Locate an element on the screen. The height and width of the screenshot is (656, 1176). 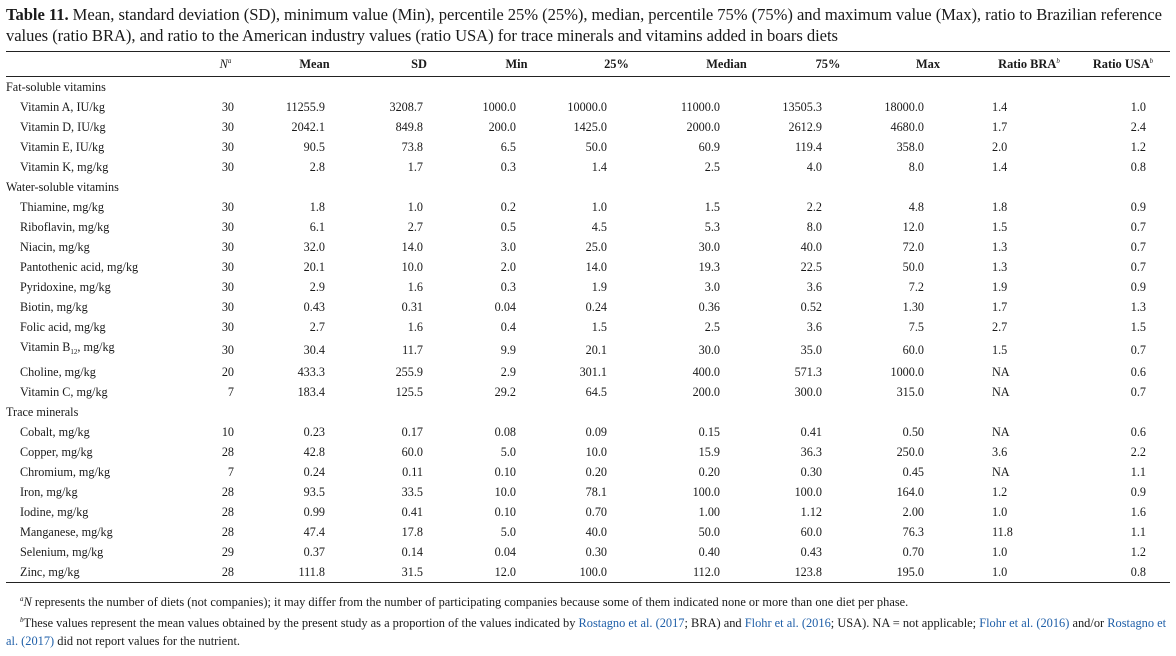
cell-p25: 40.0 is located at coordinates (596, 532).